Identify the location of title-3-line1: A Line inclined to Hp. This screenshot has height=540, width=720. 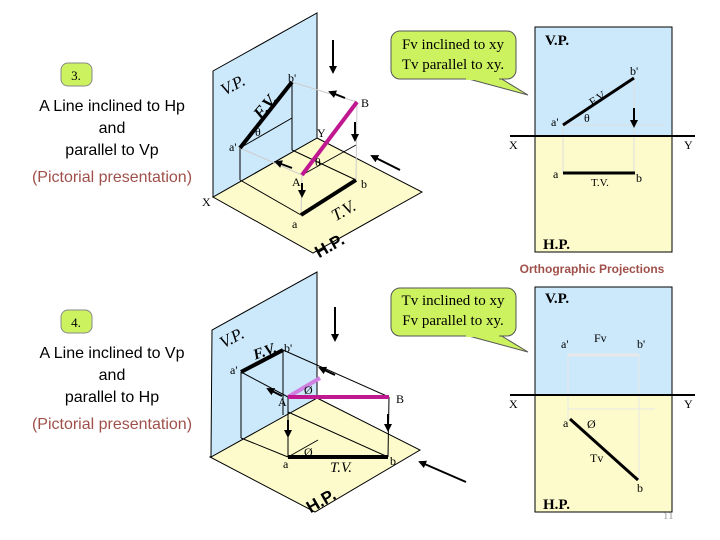
(112, 106).